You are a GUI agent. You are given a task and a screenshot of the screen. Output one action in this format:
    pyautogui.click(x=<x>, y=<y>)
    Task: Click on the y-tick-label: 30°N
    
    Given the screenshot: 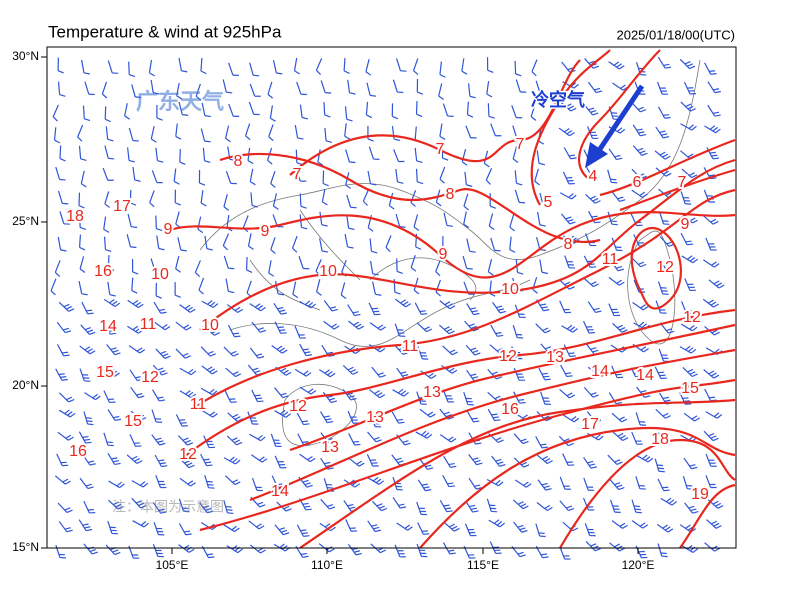 What is the action you would take?
    pyautogui.click(x=25, y=56)
    